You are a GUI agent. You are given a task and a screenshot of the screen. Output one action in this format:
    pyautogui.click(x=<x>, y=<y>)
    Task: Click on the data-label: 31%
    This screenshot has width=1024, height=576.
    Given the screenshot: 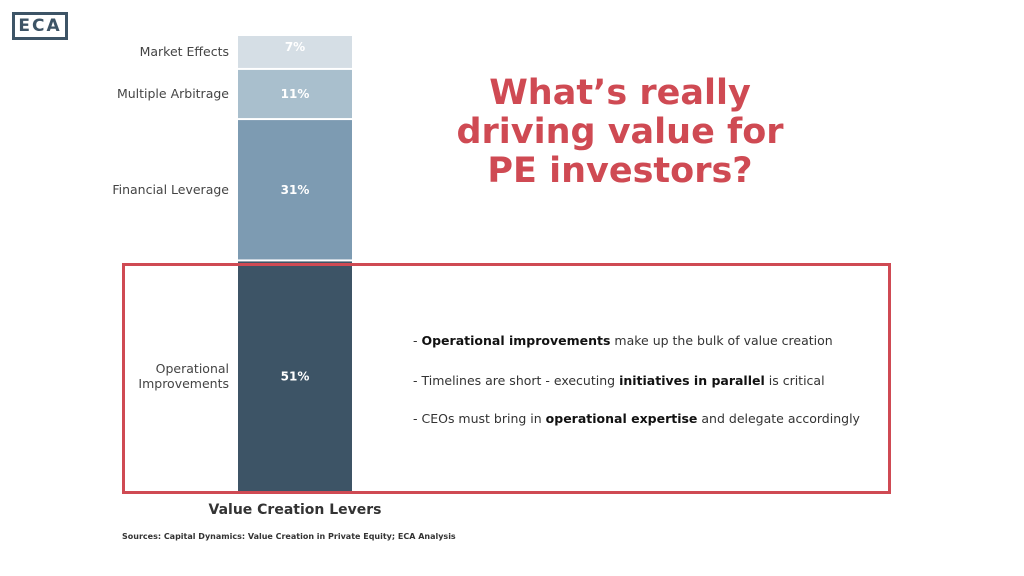 What is the action you would take?
    pyautogui.click(x=295, y=190)
    